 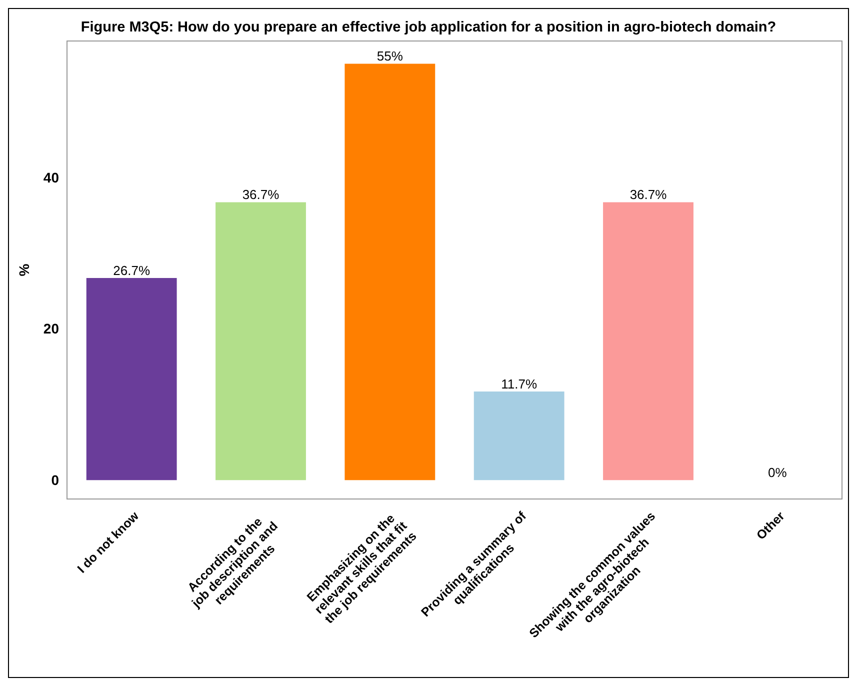 What do you see at coordinates (51, 328) in the screenshot?
I see `y-tick-label: 20` at bounding box center [51, 328].